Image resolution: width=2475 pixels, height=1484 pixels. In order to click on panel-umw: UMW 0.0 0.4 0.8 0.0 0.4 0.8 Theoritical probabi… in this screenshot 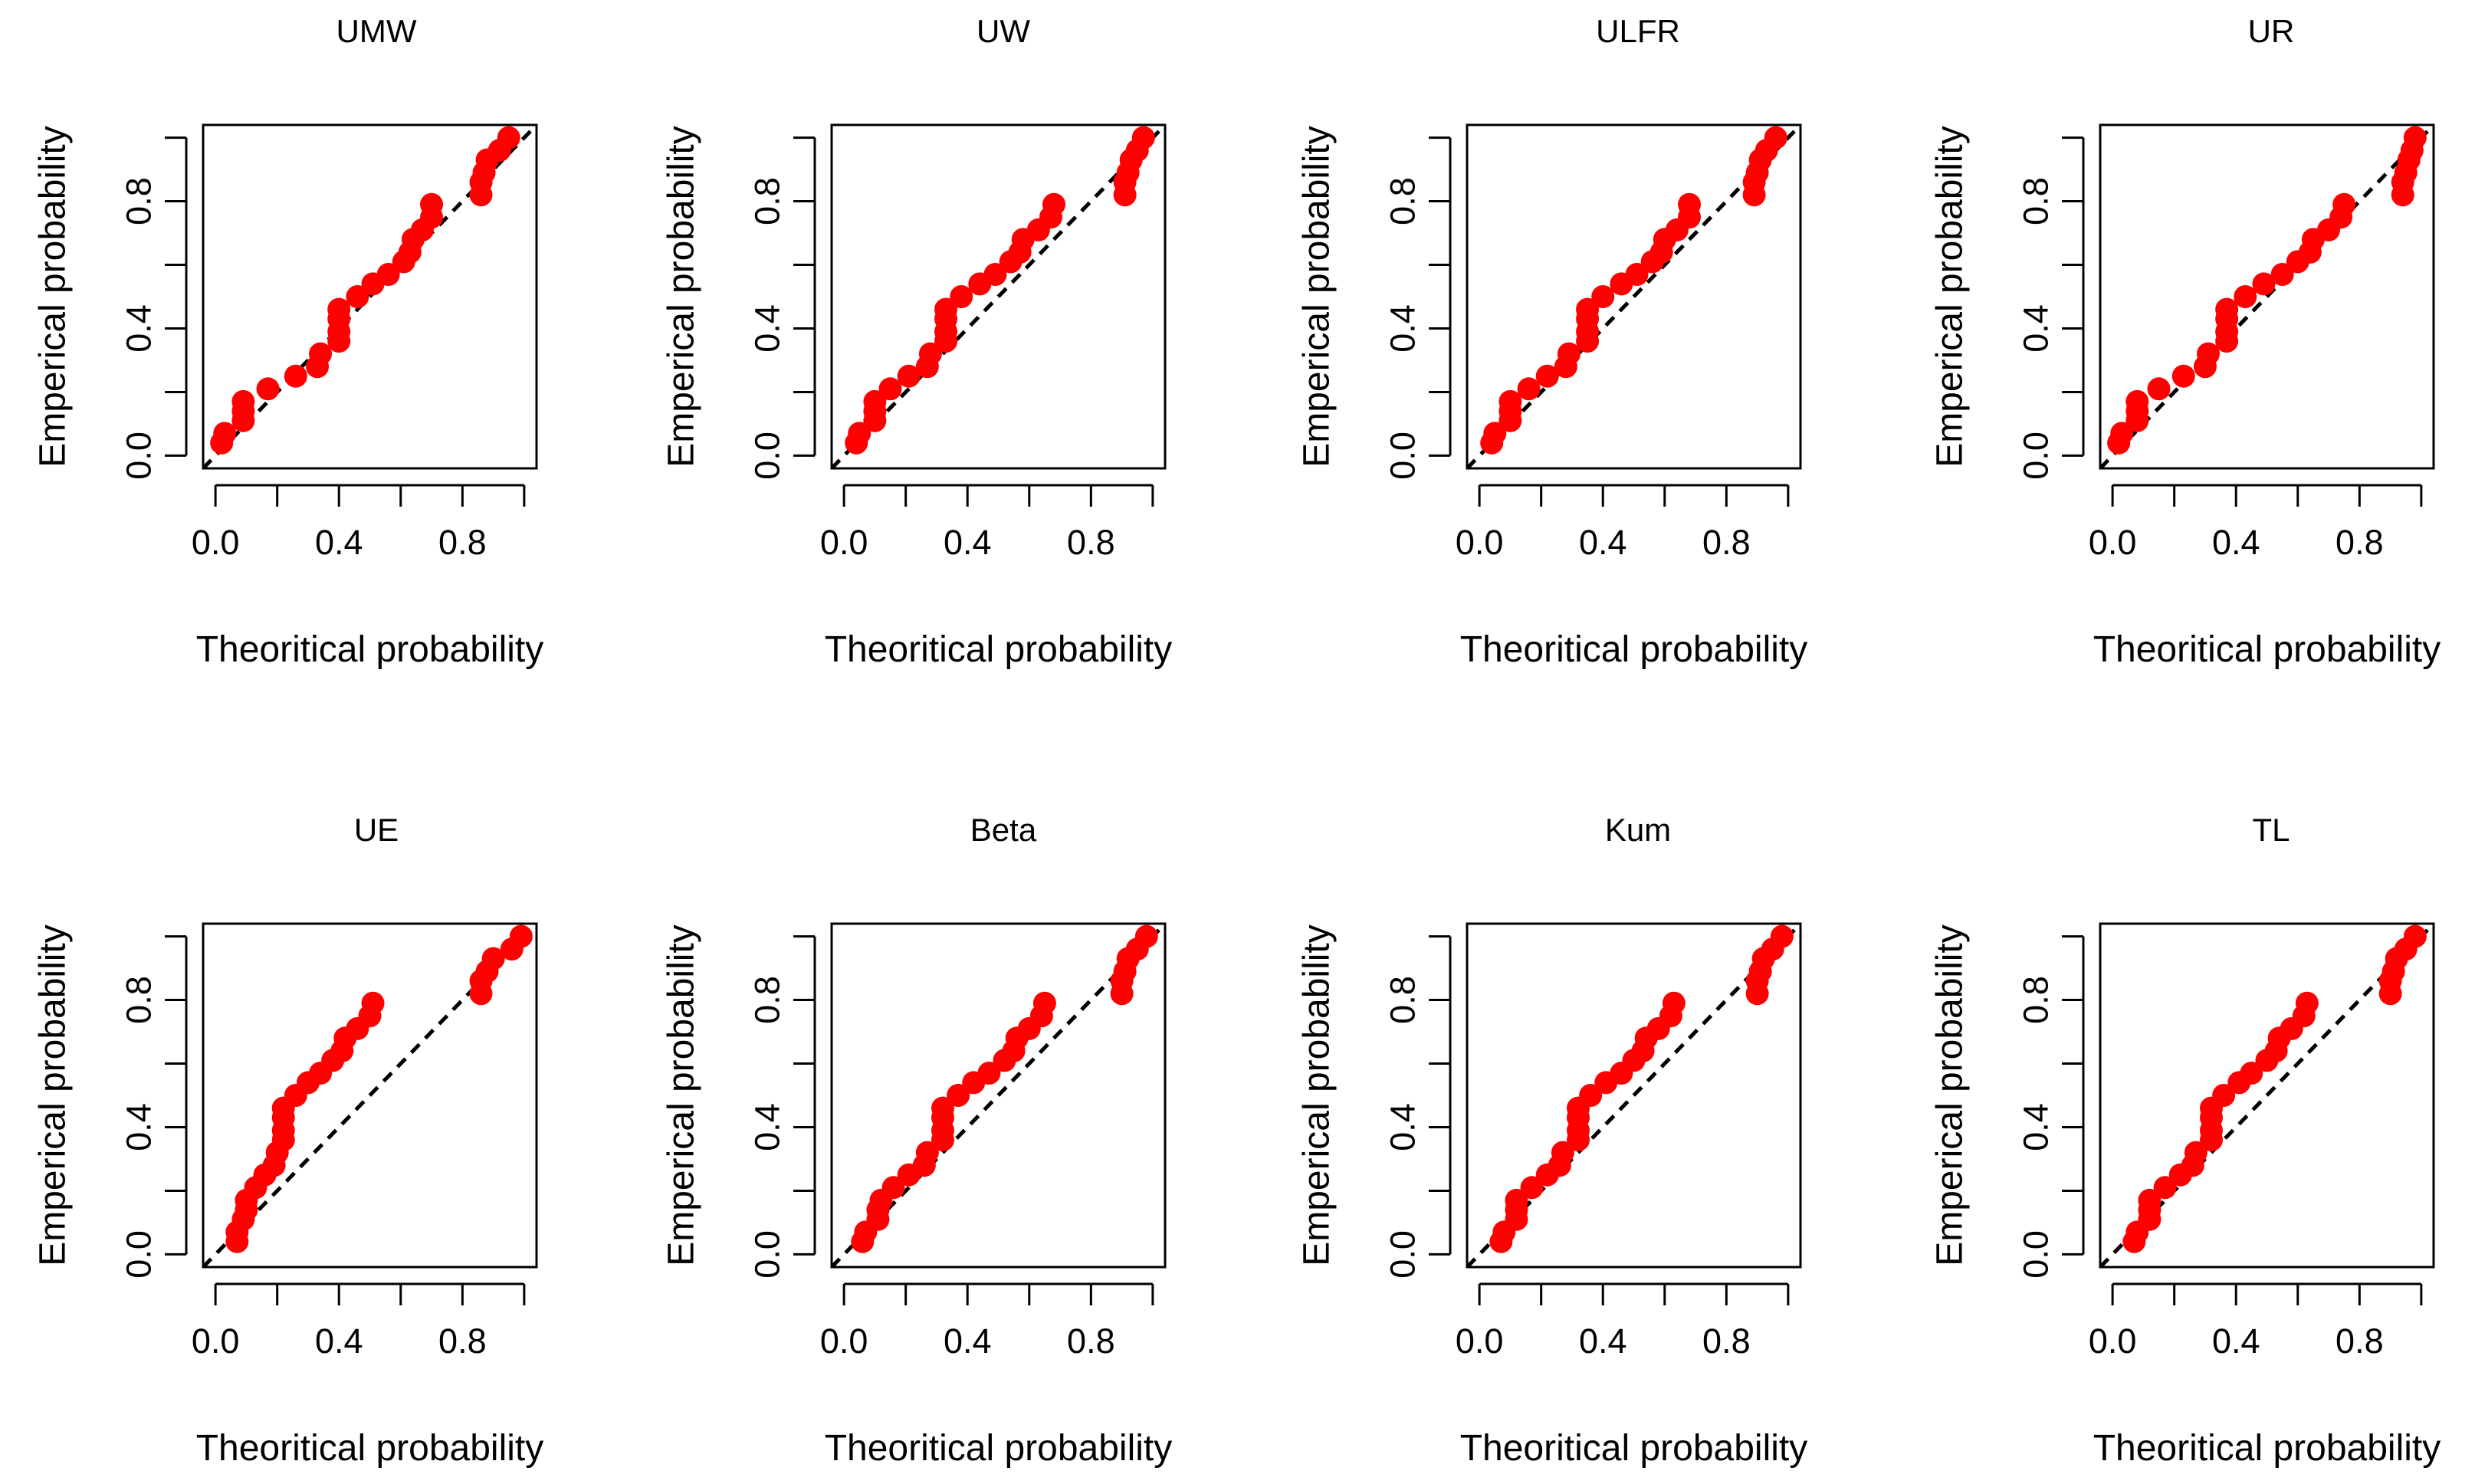, I will do `click(288, 341)`.